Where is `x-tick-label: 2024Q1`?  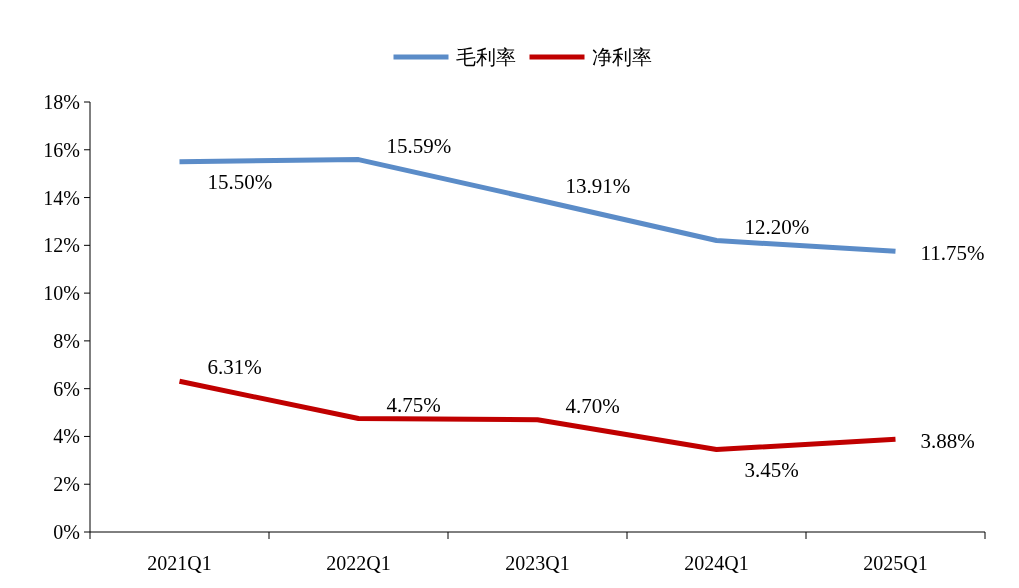
x-tick-label: 2024Q1 is located at coordinates (716, 563).